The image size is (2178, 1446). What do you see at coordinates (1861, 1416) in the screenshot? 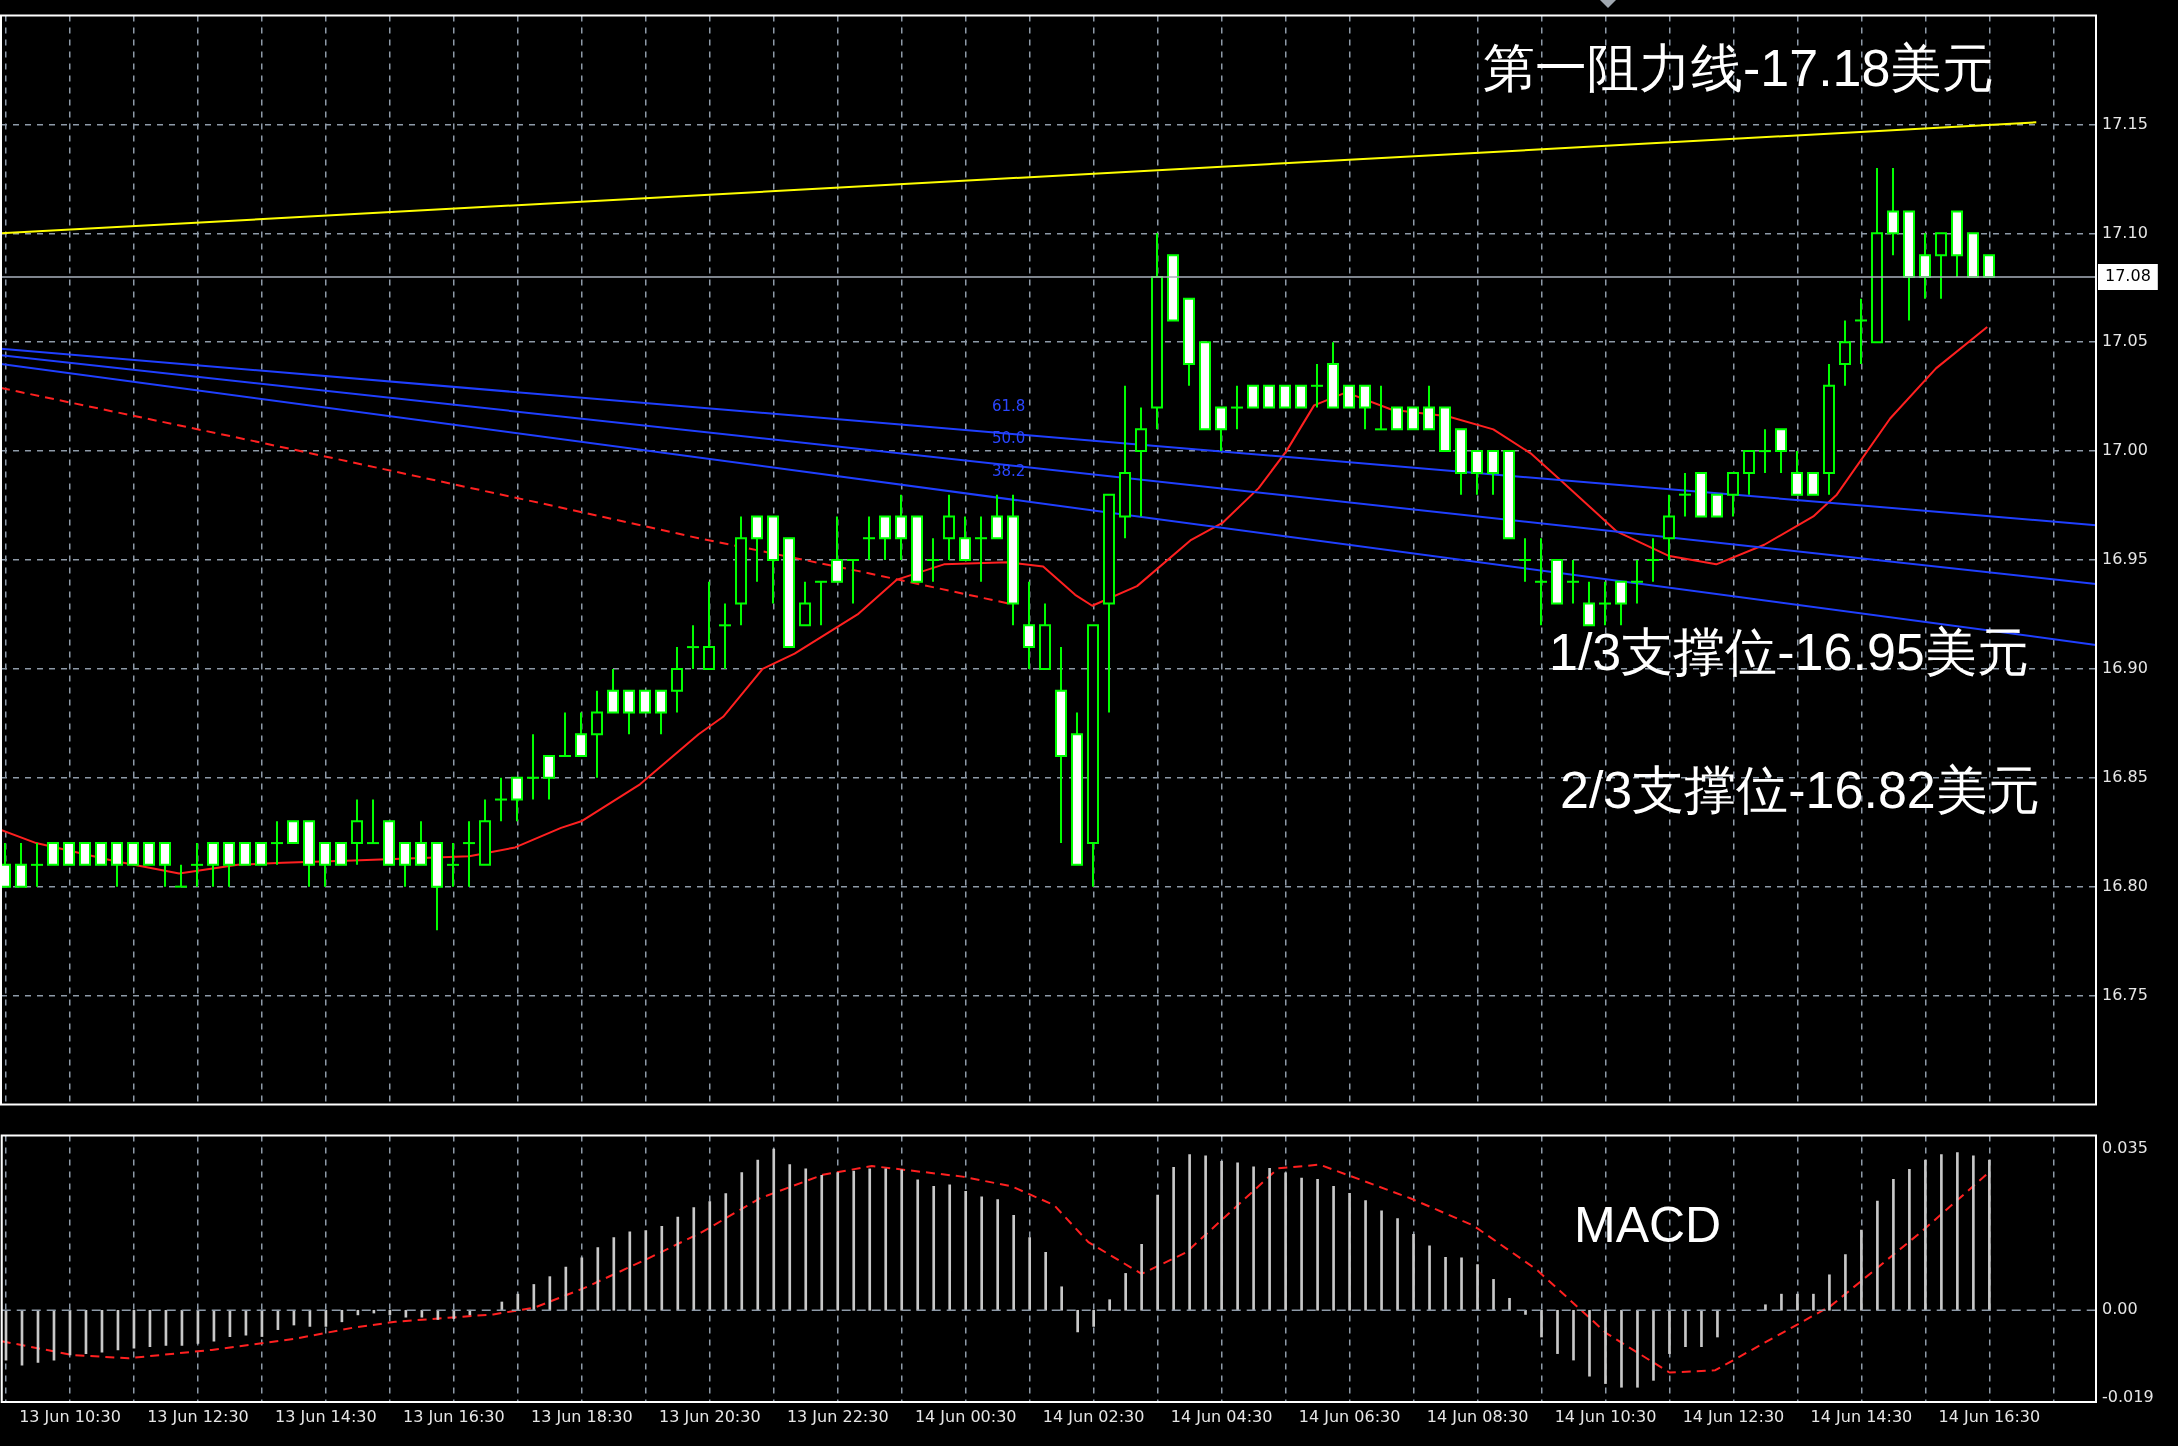
I see `x-tick-label: 14 Jun 14:30` at bounding box center [1861, 1416].